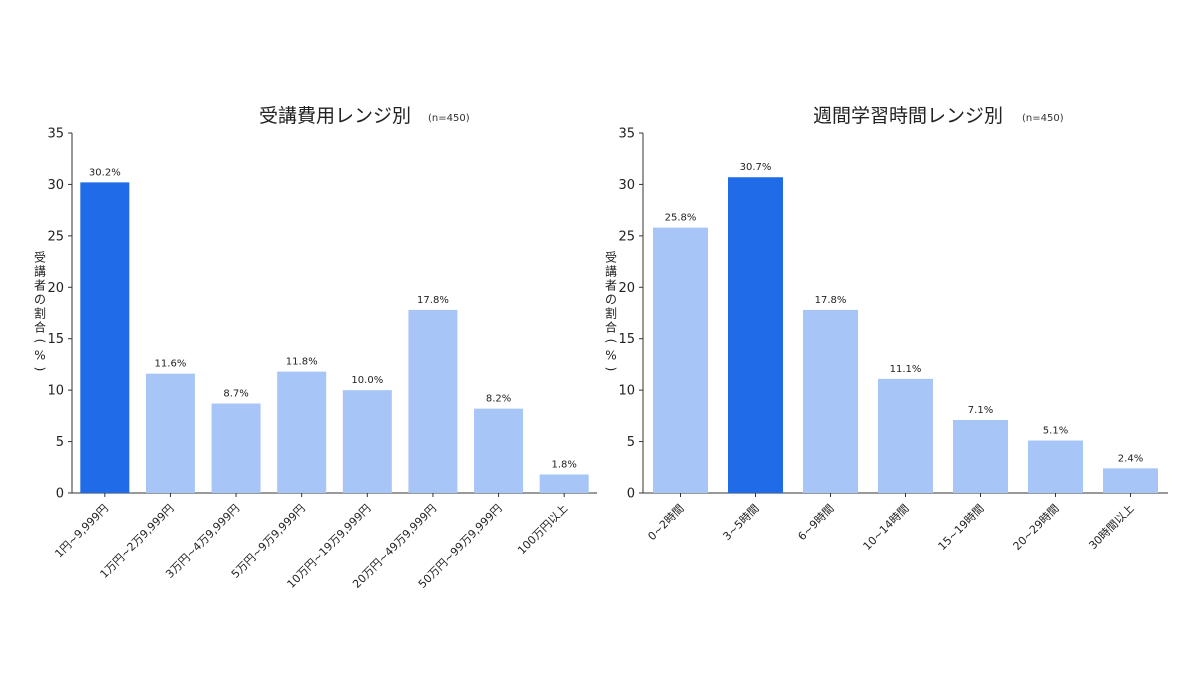 This screenshot has height=675, width=1200. I want to click on bar-value-label: 11.6%, so click(171, 364).